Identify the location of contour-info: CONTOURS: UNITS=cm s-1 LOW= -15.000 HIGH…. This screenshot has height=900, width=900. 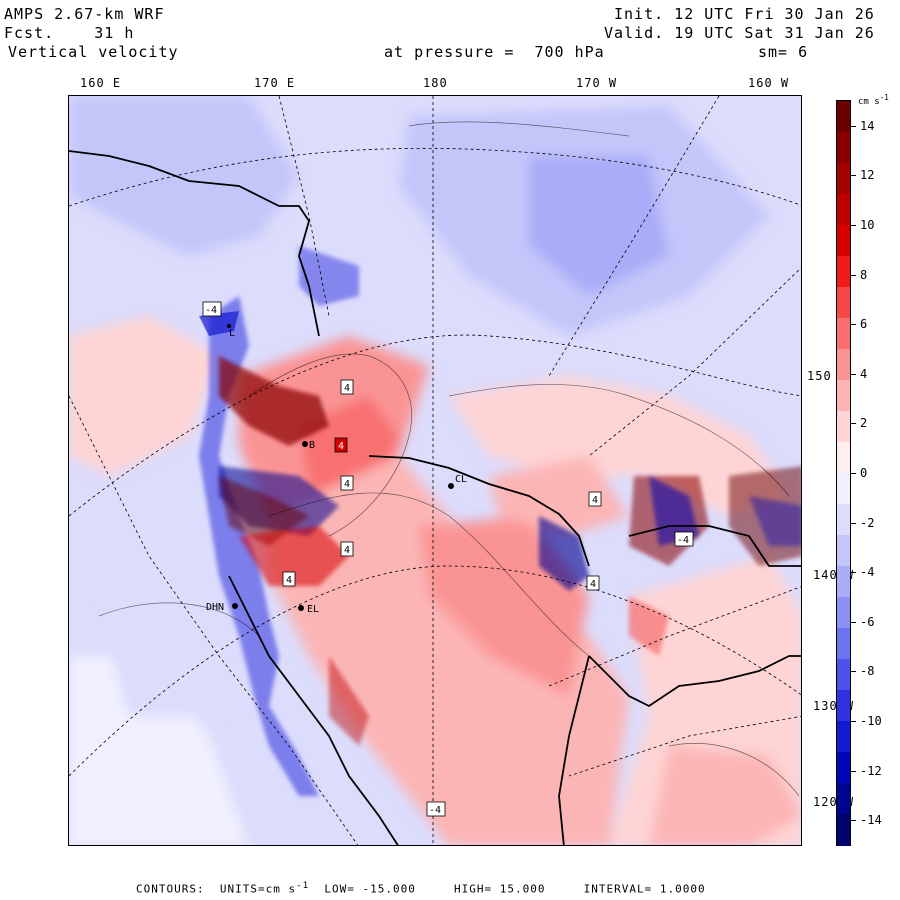
(421, 888).